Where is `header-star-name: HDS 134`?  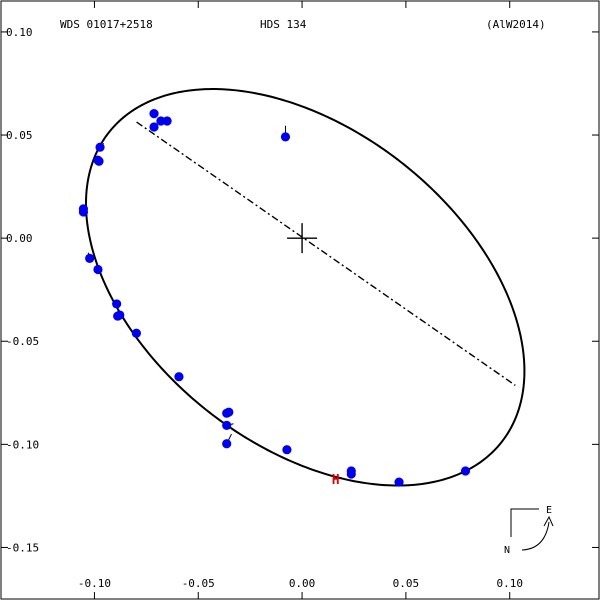 header-star-name: HDS 134 is located at coordinates (283, 24).